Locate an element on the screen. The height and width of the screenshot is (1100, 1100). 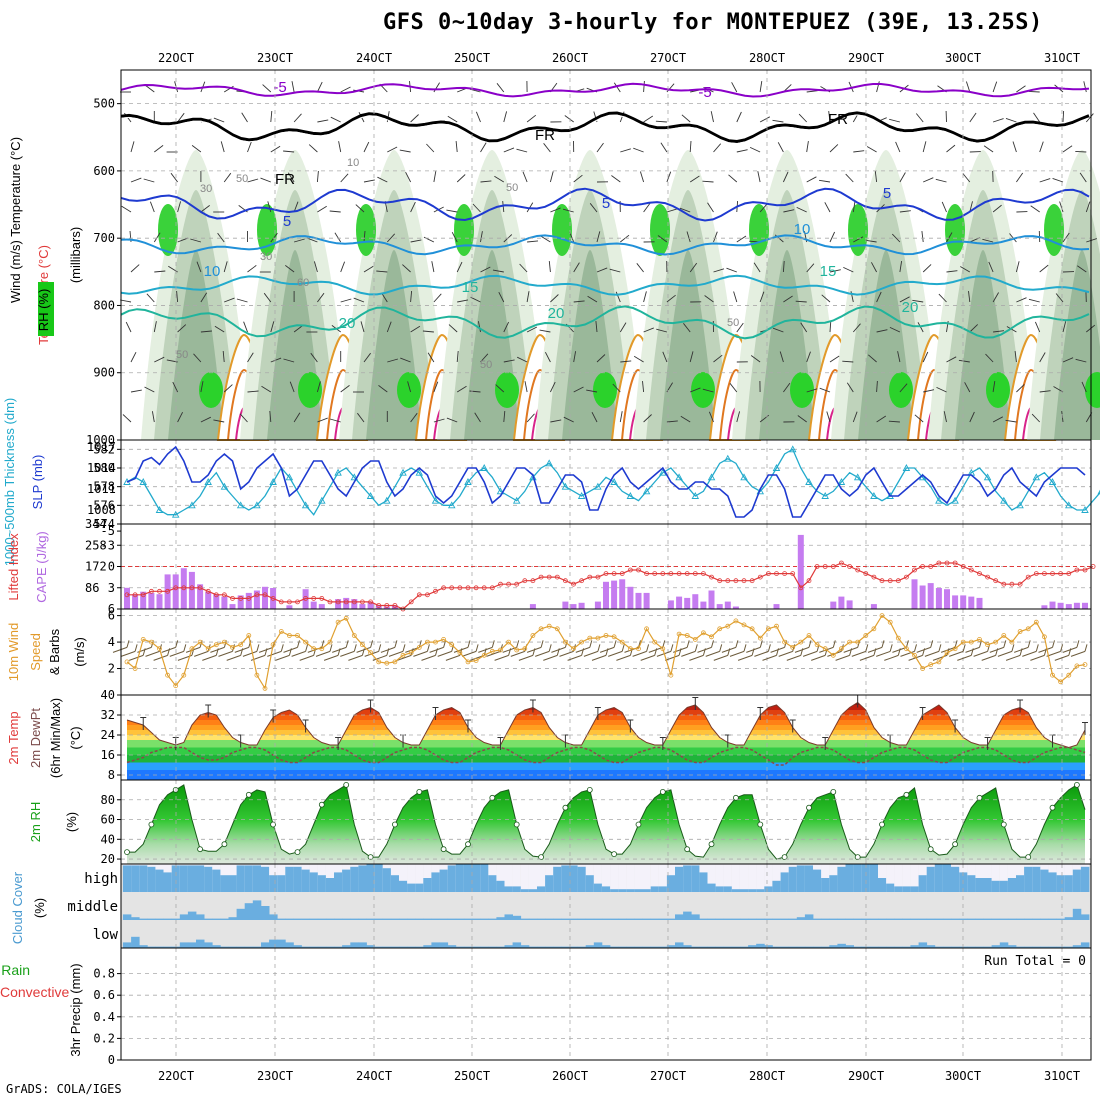
rh-ylabel-a: 2m RH is located at coordinates (35, 822).